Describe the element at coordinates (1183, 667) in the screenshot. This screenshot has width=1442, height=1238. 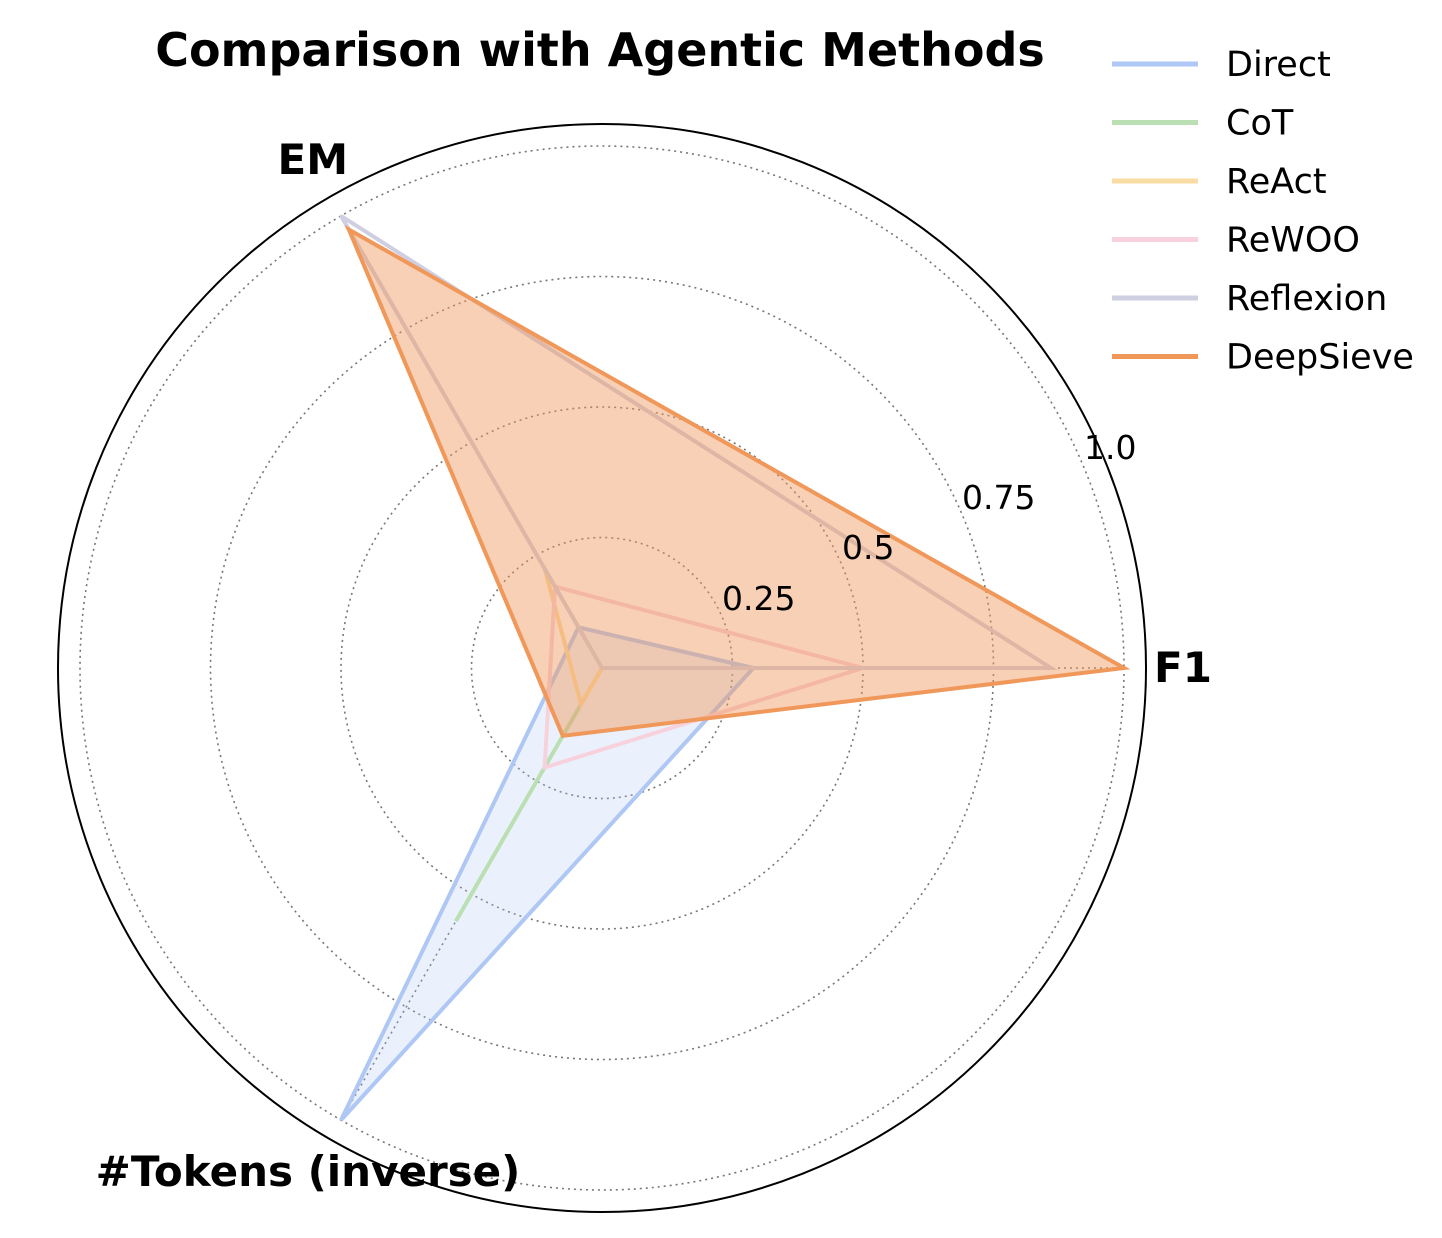
I see `axis-label-0: F1` at that location.